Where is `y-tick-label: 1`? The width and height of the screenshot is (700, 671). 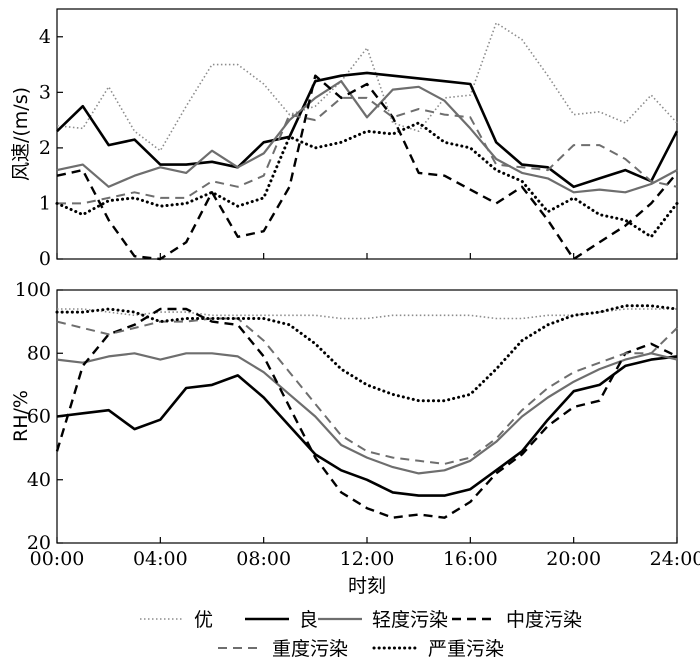 y-tick-label: 1 is located at coordinates (45, 203).